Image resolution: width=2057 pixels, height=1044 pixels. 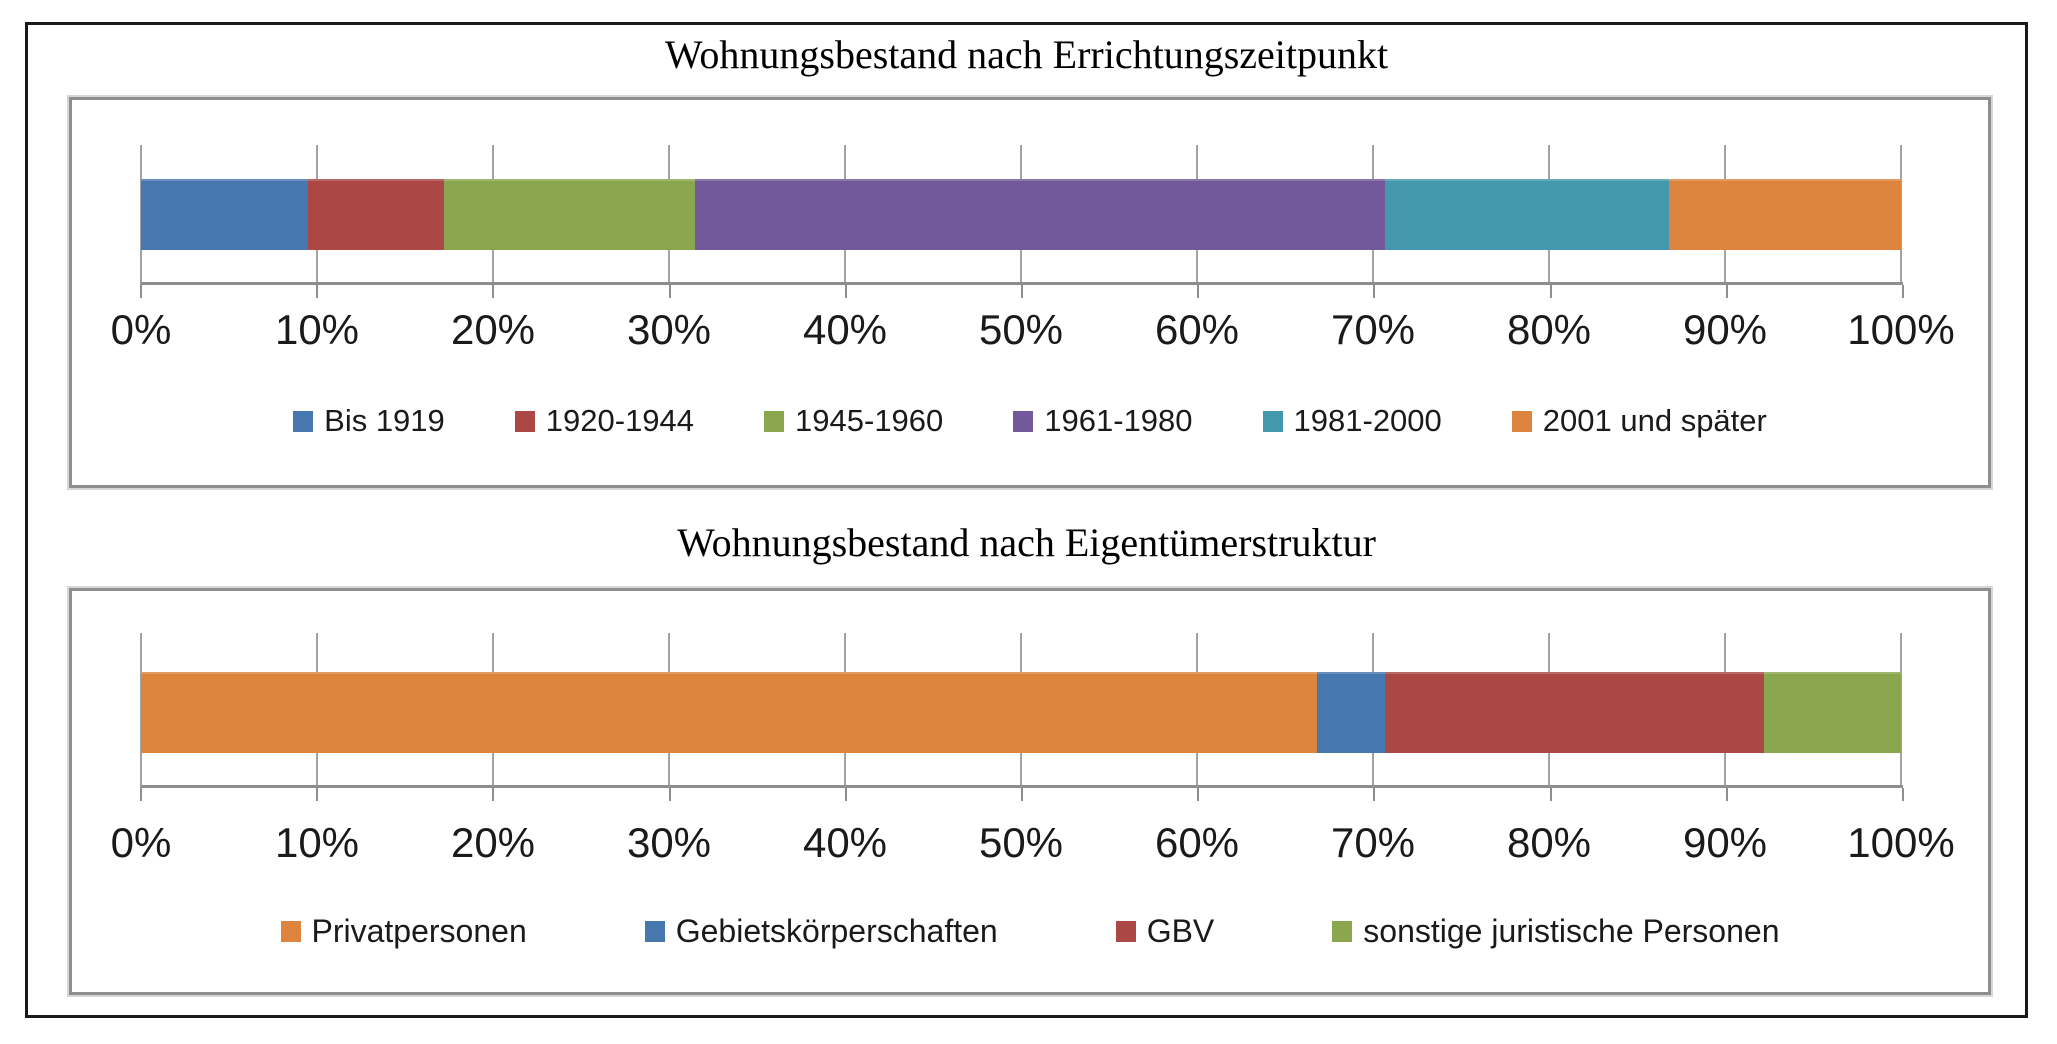 I want to click on legend-item: 2001 und später, so click(x=1639, y=421).